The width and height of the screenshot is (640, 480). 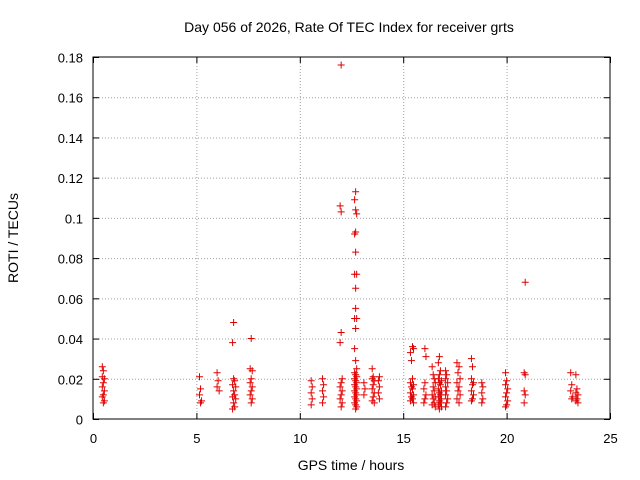 I want to click on y-tick-label: 0, so click(x=79, y=420).